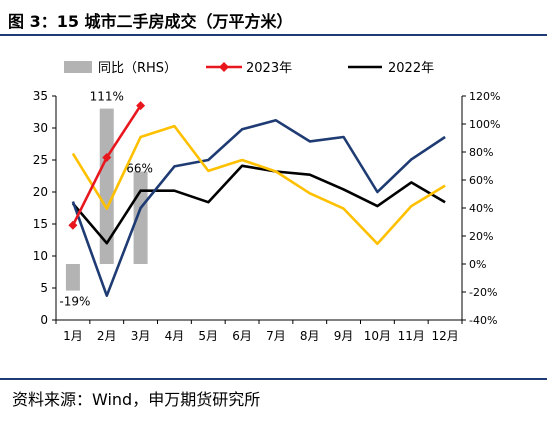  I want to click on source-bar: 资料来源：Wind，申万期货研究所, so click(273, 394).